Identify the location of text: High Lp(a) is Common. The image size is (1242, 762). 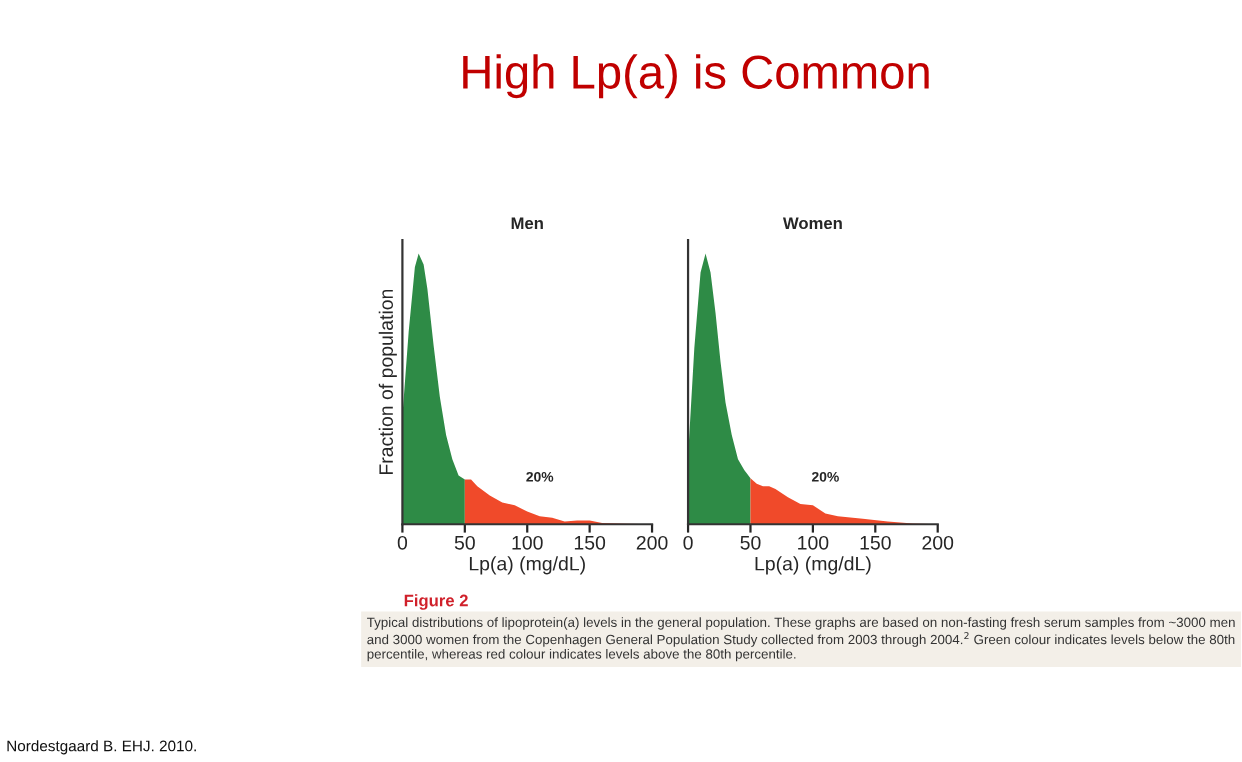
(696, 76).